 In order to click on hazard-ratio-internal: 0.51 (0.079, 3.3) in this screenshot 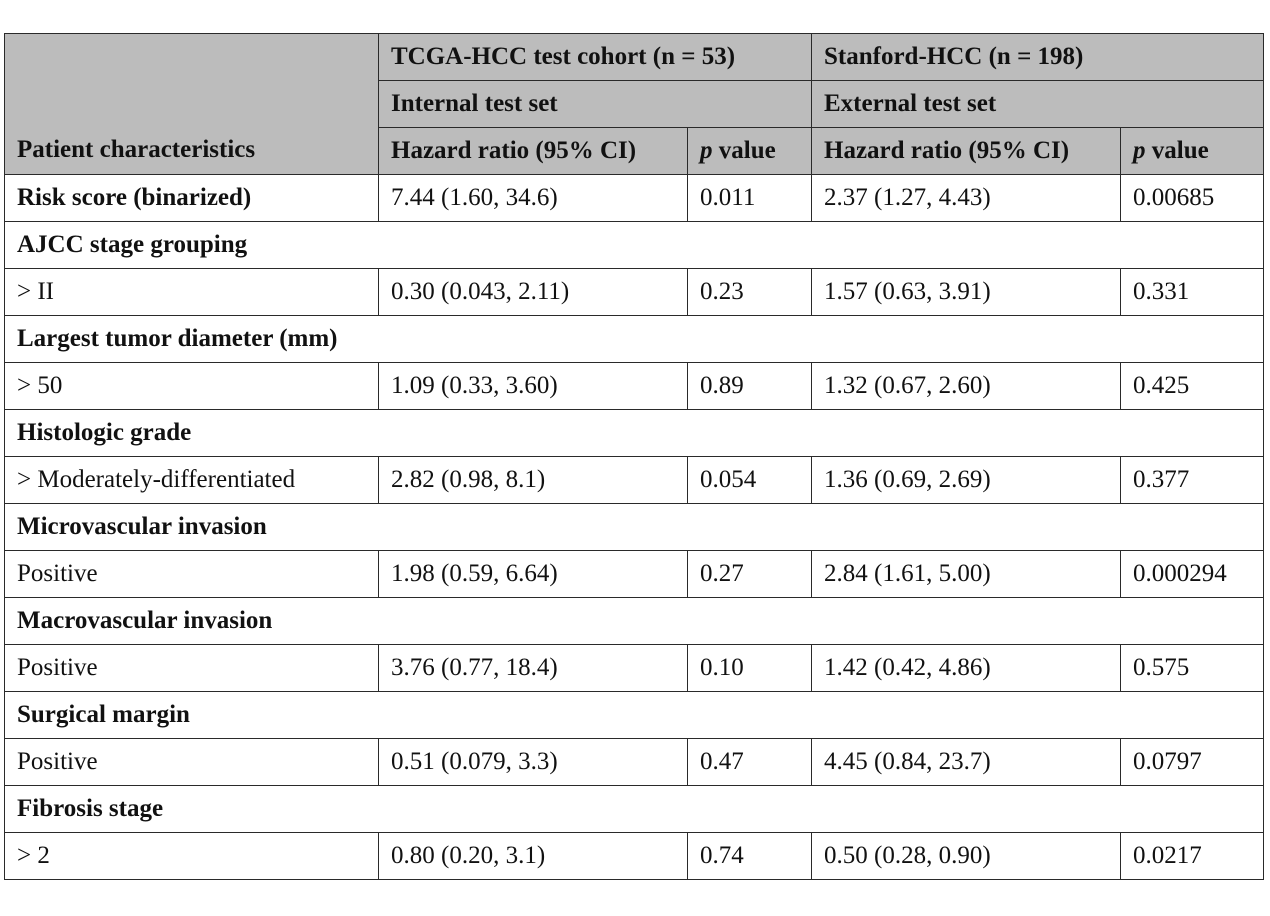, I will do `click(533, 762)`.